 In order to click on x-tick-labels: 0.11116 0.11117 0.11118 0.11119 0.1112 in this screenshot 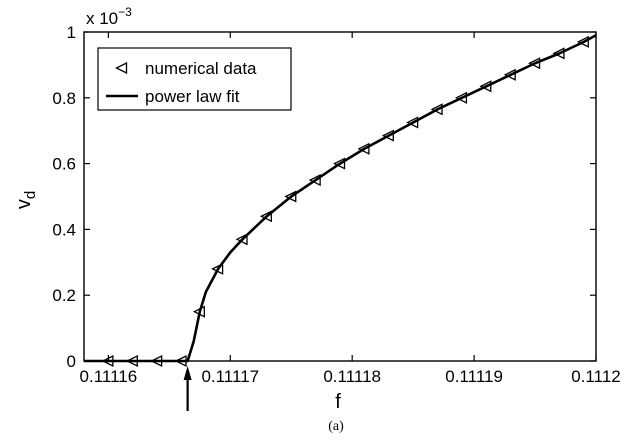, I will do `click(350, 376)`.